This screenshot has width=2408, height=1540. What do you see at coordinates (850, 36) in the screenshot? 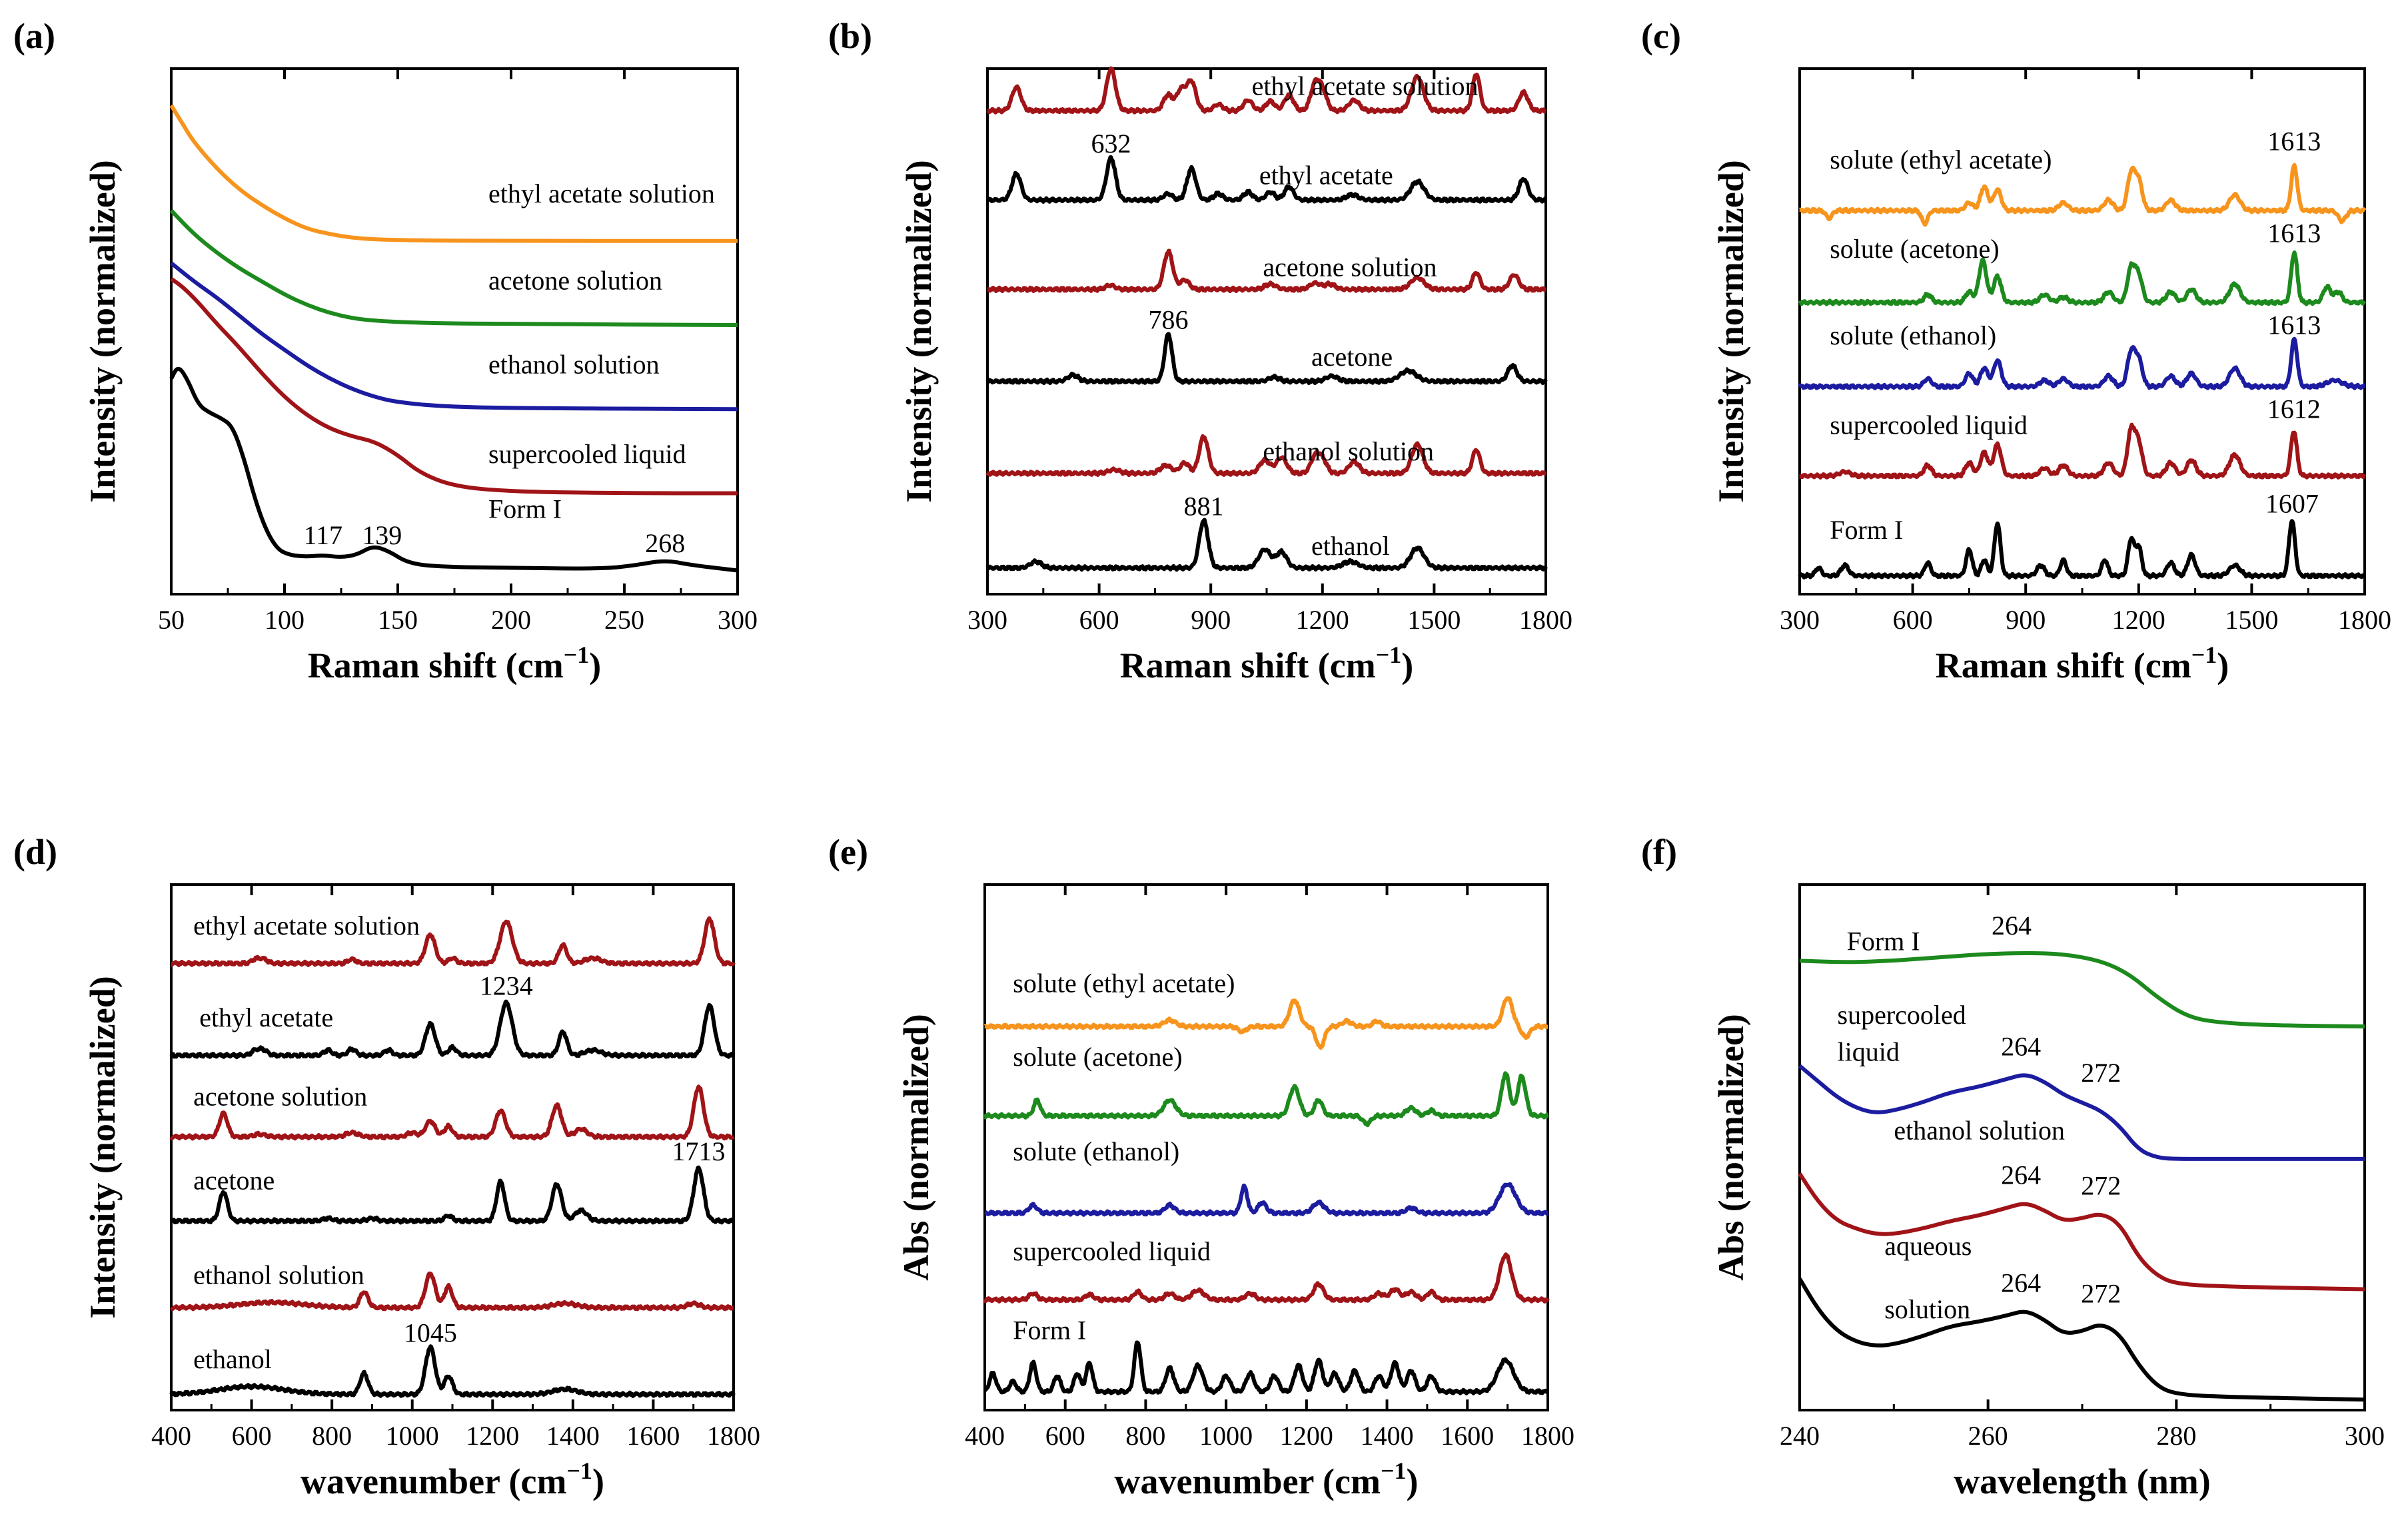
I see `panel-label: (b)` at bounding box center [850, 36].